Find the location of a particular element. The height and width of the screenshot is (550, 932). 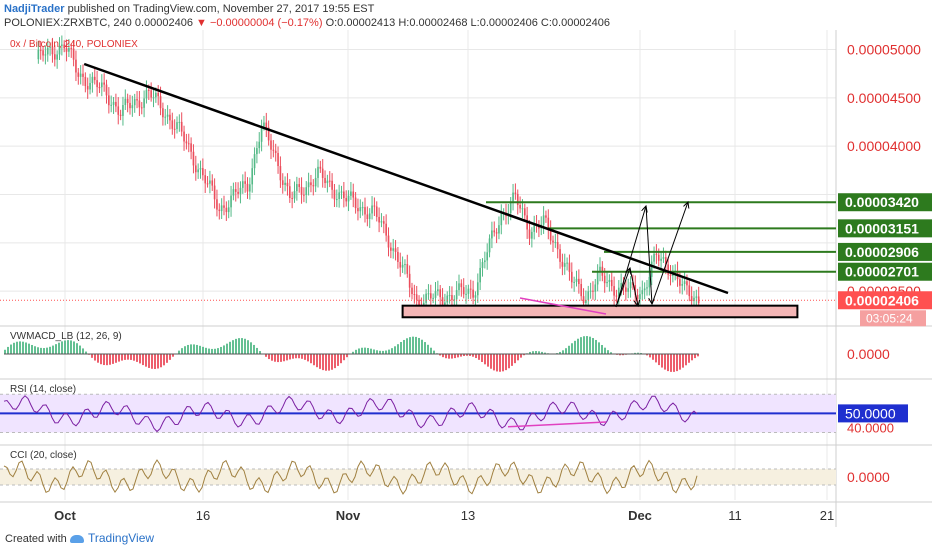

tradingview-logo: TradingView is located at coordinates (112, 538).